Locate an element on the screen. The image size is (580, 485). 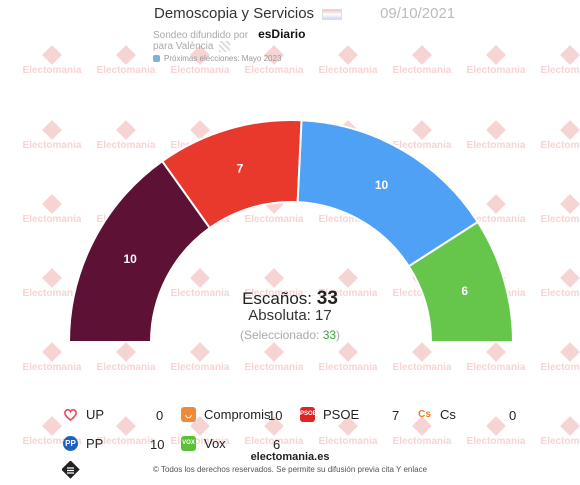
seat-label-up: 10 is located at coordinates (130, 259).